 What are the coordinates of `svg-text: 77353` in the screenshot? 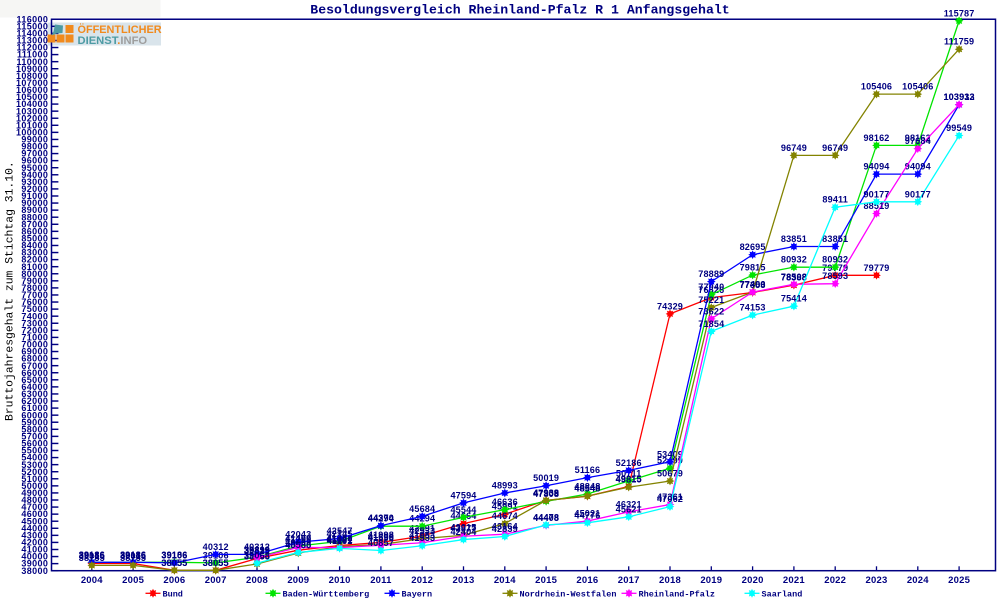 It's located at (753, 285).